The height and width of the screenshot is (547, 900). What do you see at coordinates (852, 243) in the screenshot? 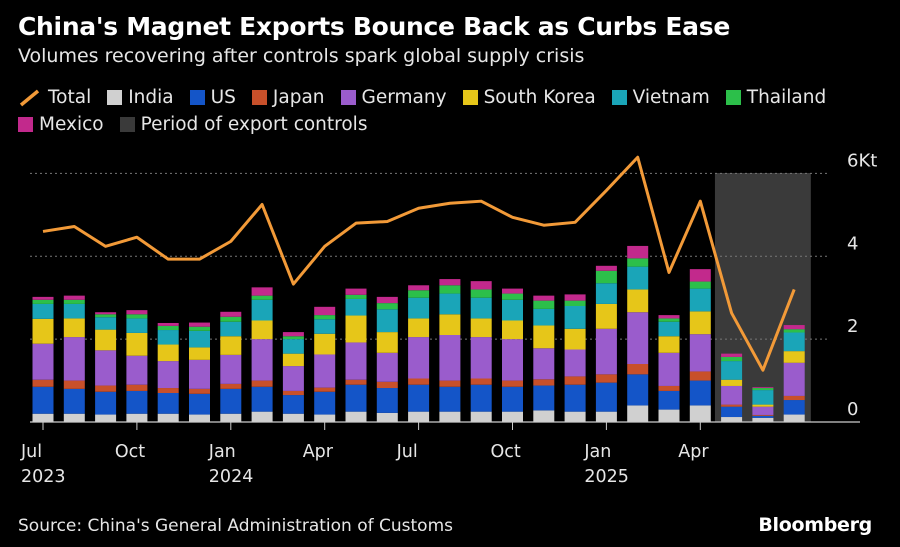
I see `y-tick-label: 4` at bounding box center [852, 243].